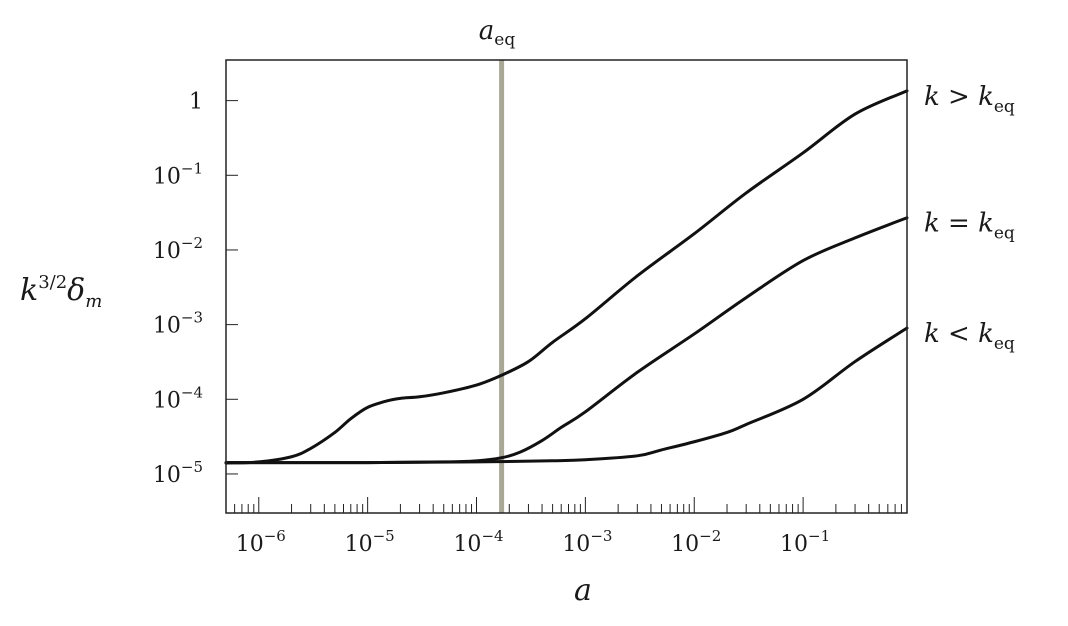  What do you see at coordinates (178, 174) in the screenshot?
I see `y-tick-label: 10⁻¹` at bounding box center [178, 174].